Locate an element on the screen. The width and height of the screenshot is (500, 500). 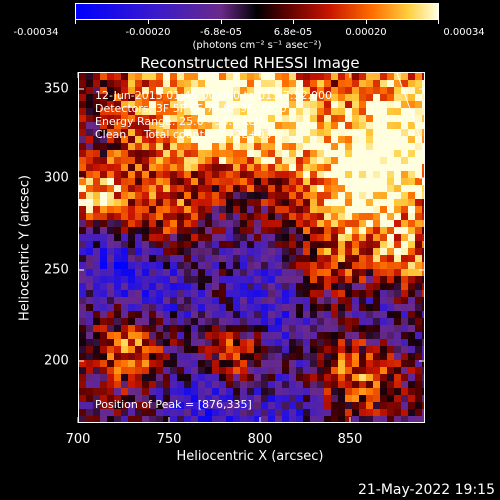
x-tick-label: 850 is located at coordinates (350, 439).